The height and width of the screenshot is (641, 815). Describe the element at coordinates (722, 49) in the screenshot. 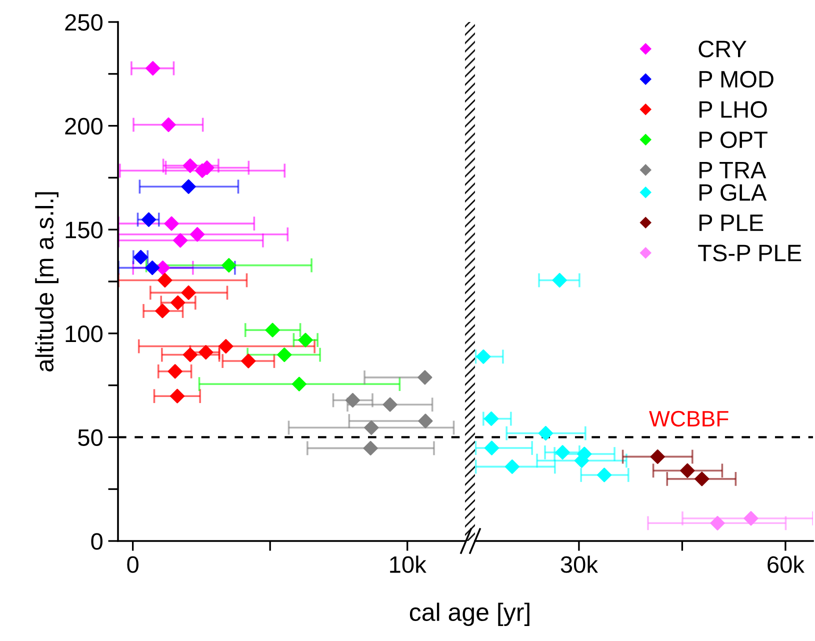

I see `legend-label: CRY` at that location.